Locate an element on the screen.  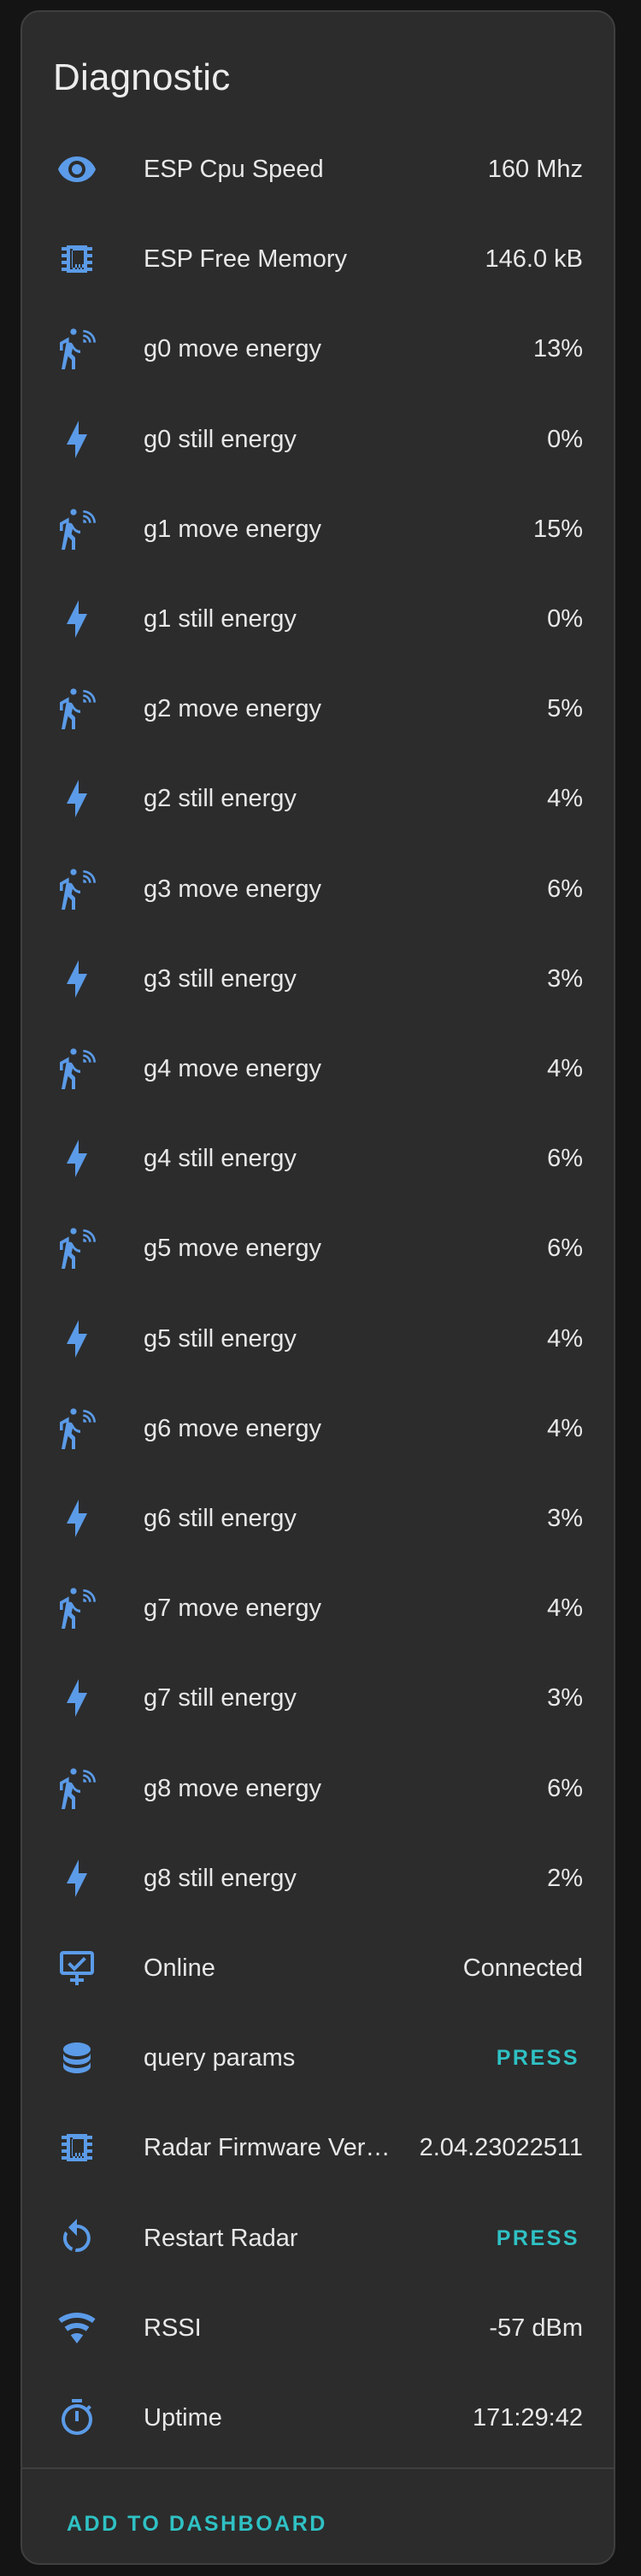
entity-label: g7 still energy is located at coordinates (220, 1698).